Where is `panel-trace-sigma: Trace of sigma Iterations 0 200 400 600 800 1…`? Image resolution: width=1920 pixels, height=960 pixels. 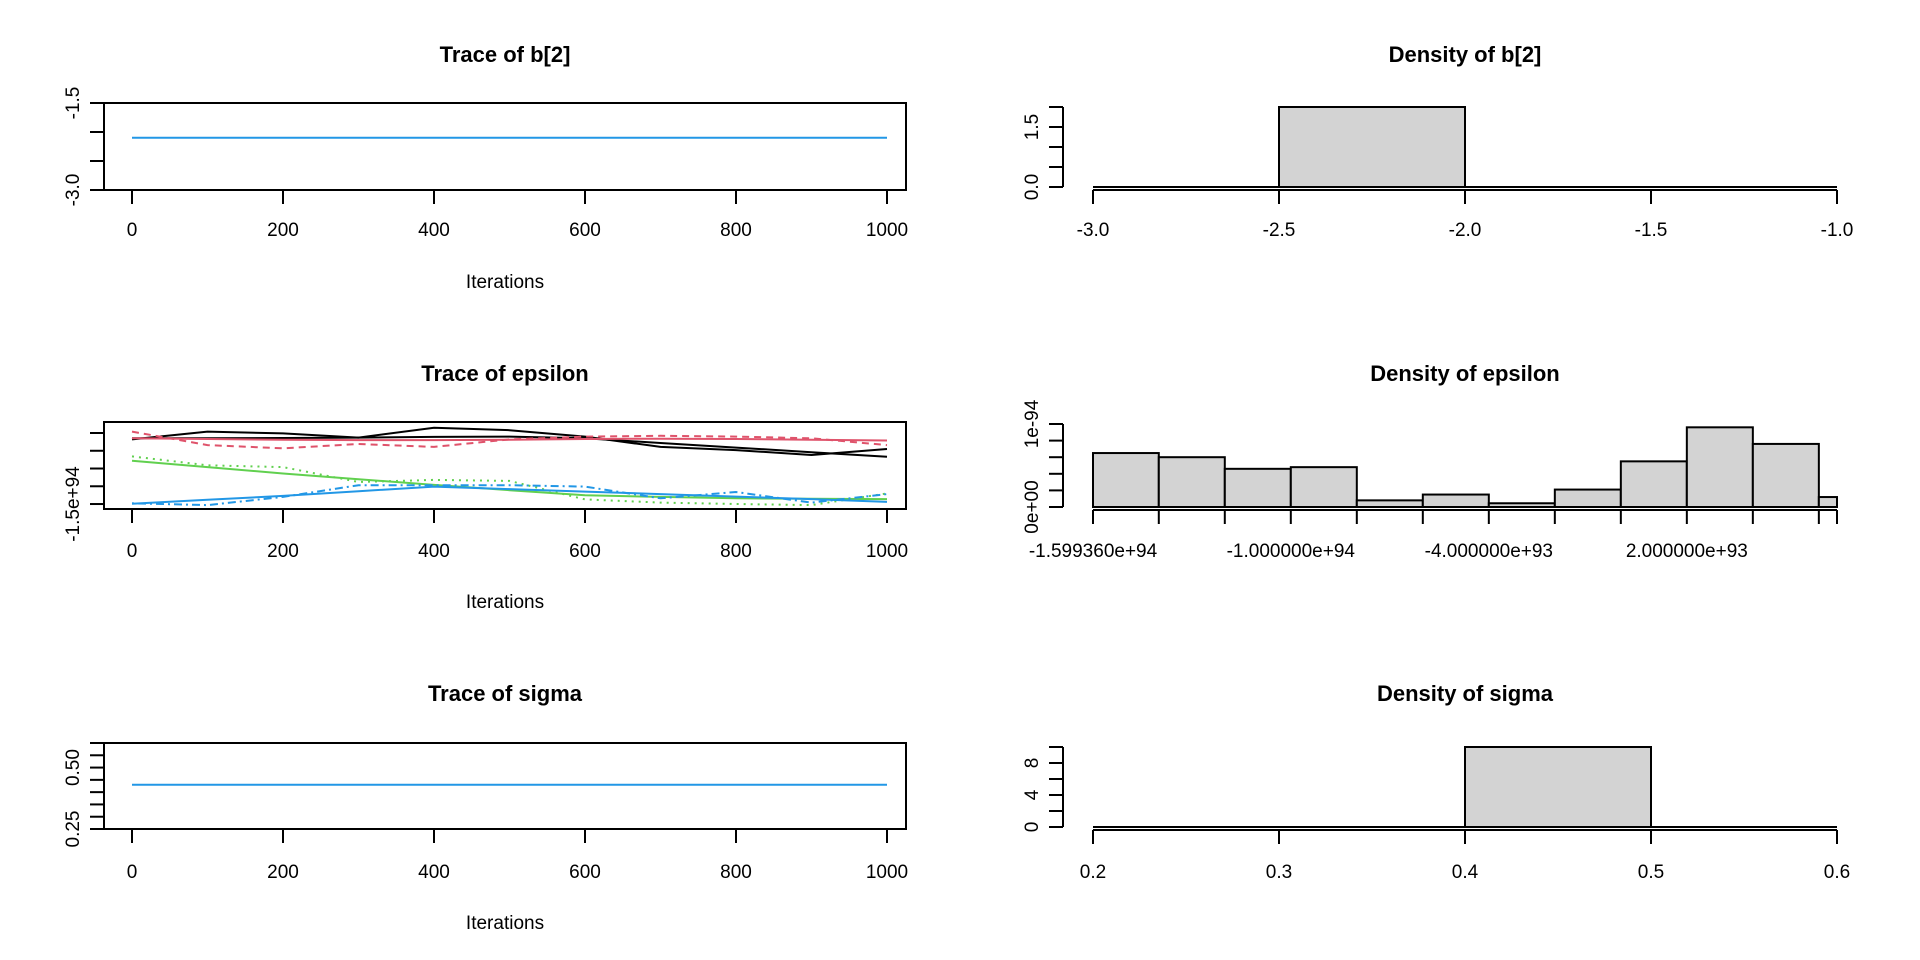 panel-trace-sigma: Trace of sigma Iterations 0 200 400 600 800 1… is located at coordinates (485, 807).